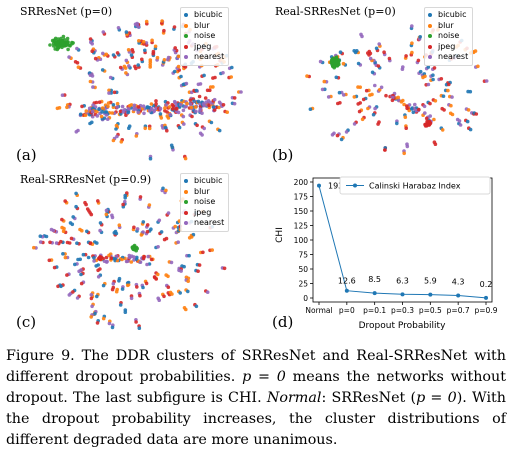 Image resolution: width=509 pixels, height=457 pixels. I want to click on panel-a-letter: (a), so click(26, 155).